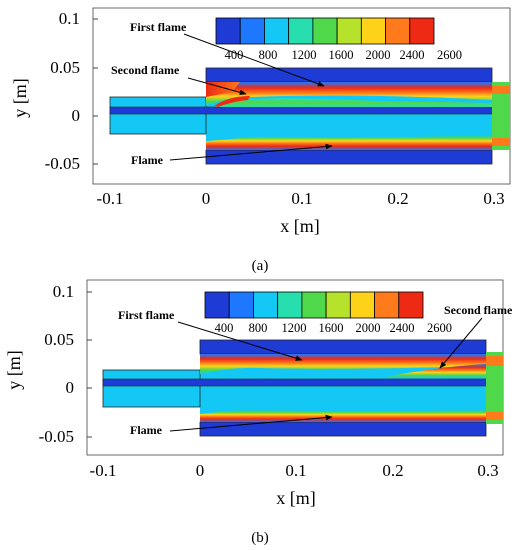 The image size is (523, 550). I want to click on annotations-a: First flame Second flame Flame, so click(222, 93).